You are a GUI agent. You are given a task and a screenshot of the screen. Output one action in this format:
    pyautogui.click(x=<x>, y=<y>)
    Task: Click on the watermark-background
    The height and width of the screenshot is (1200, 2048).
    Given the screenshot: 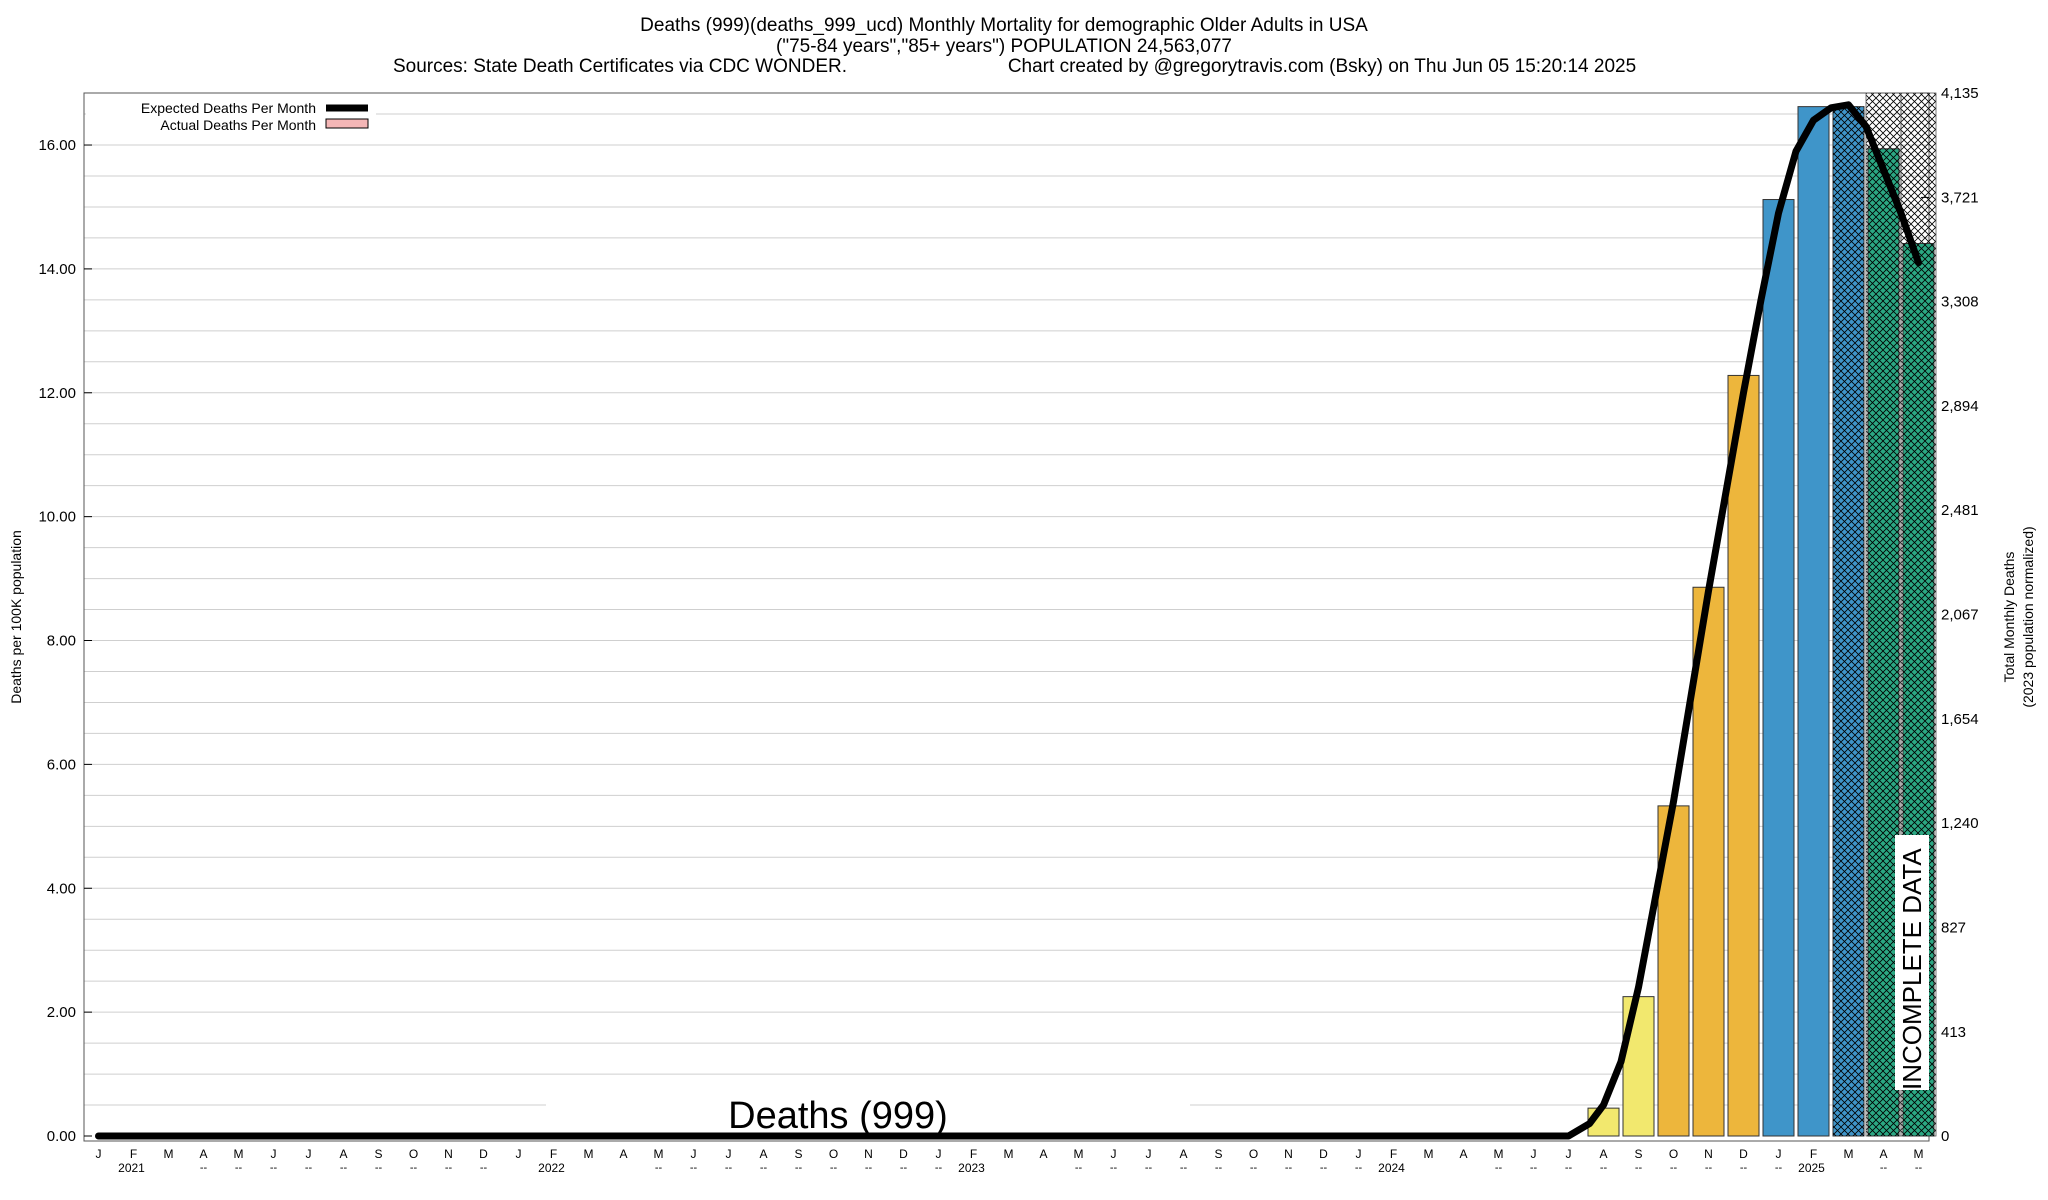 What is the action you would take?
    pyautogui.click(x=868, y=1114)
    